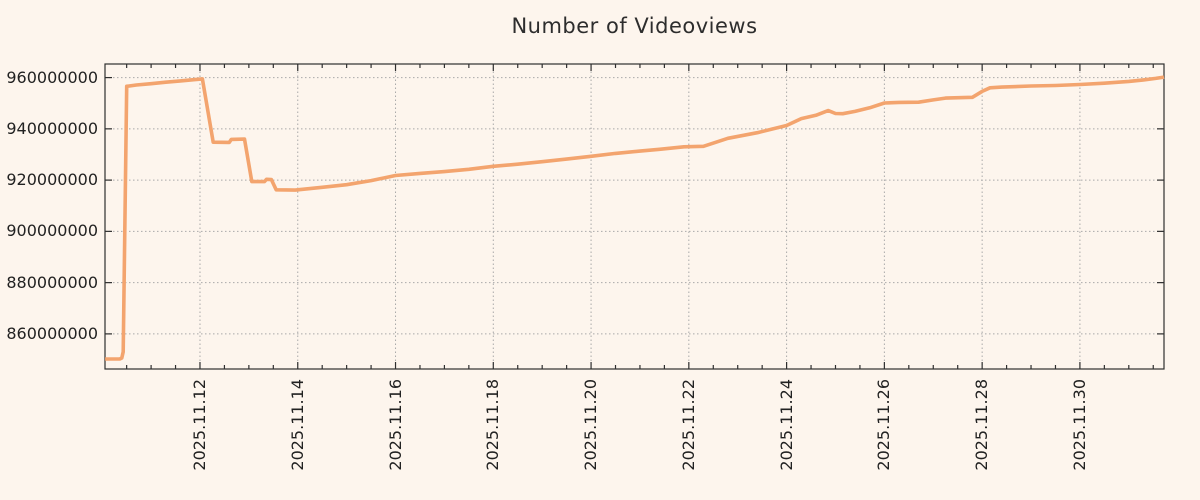 This screenshot has height=500, width=1200. Describe the element at coordinates (786, 425) in the screenshot. I see `x-tick-label: 2025.11.24` at that location.